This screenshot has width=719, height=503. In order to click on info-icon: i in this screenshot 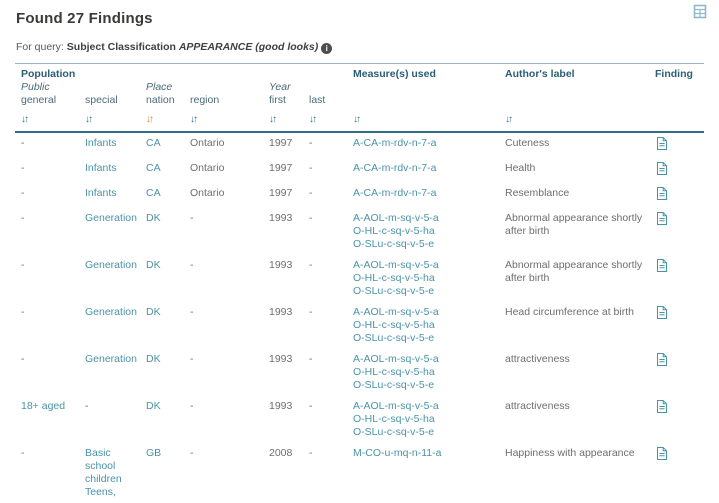, I will do `click(327, 48)`.